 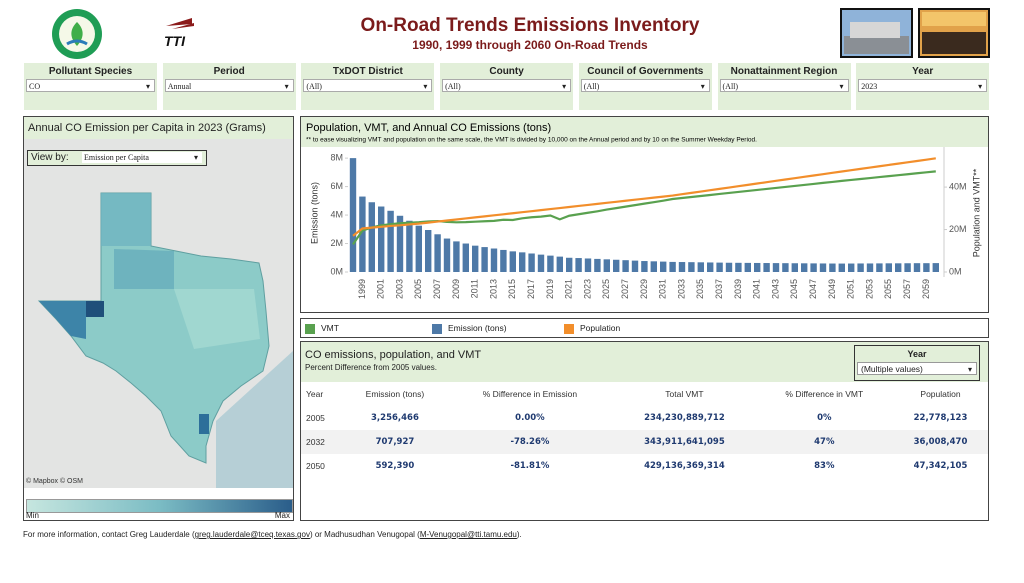 I want to click on email-link: greg.lauderdale@tceq.texas.gov, so click(x=252, y=534).